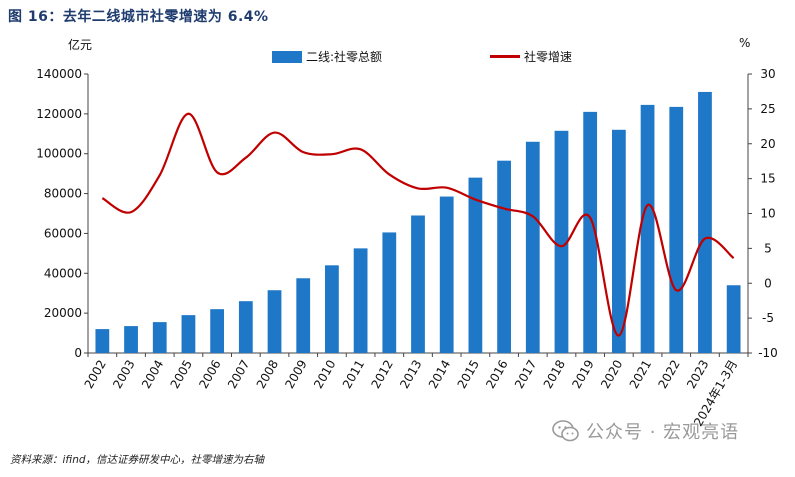 The image size is (795, 477). I want to click on watermark-text: 公众号 · 宏观亮语, so click(663, 432).